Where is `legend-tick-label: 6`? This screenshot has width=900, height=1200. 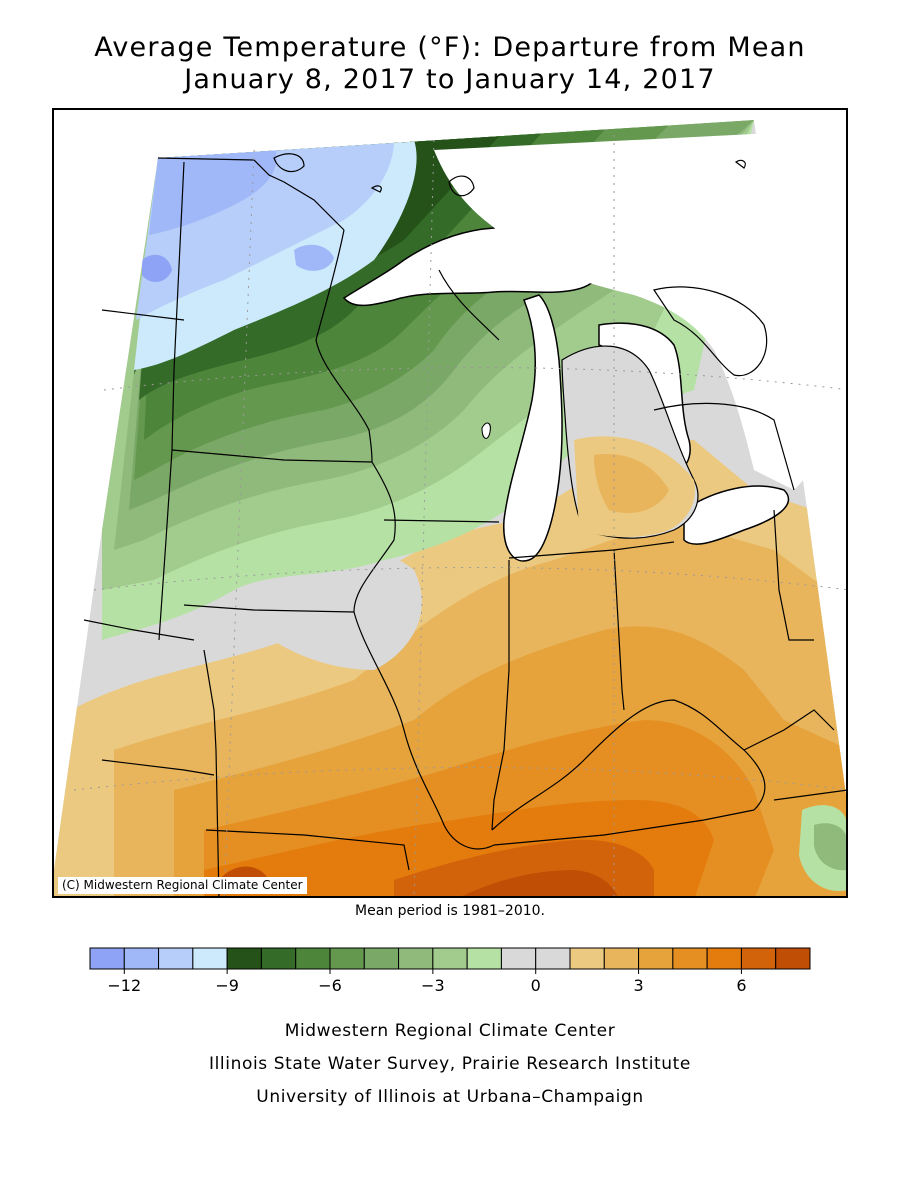 legend-tick-label: 6 is located at coordinates (741, 985).